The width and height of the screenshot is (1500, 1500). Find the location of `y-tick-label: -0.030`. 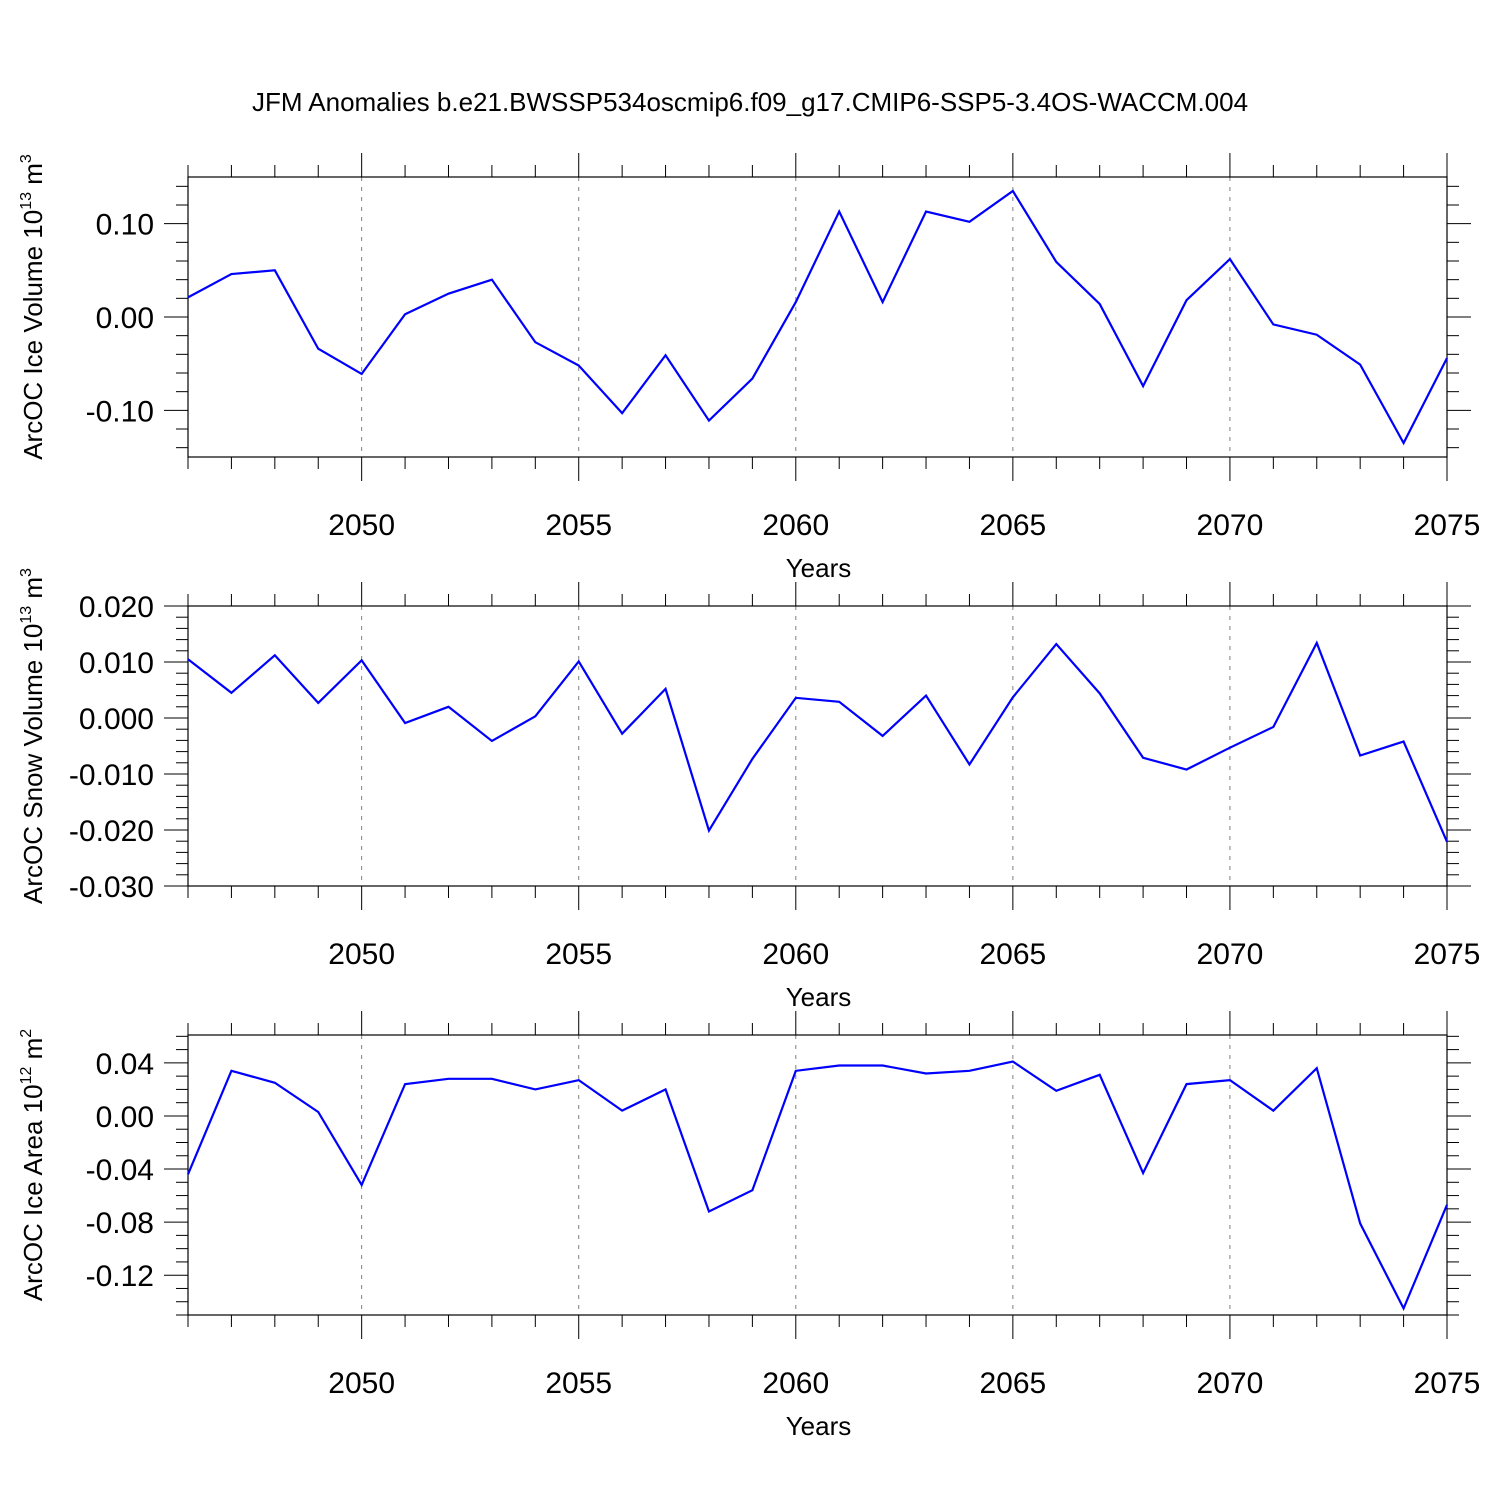

y-tick-label: -0.030 is located at coordinates (111, 887).